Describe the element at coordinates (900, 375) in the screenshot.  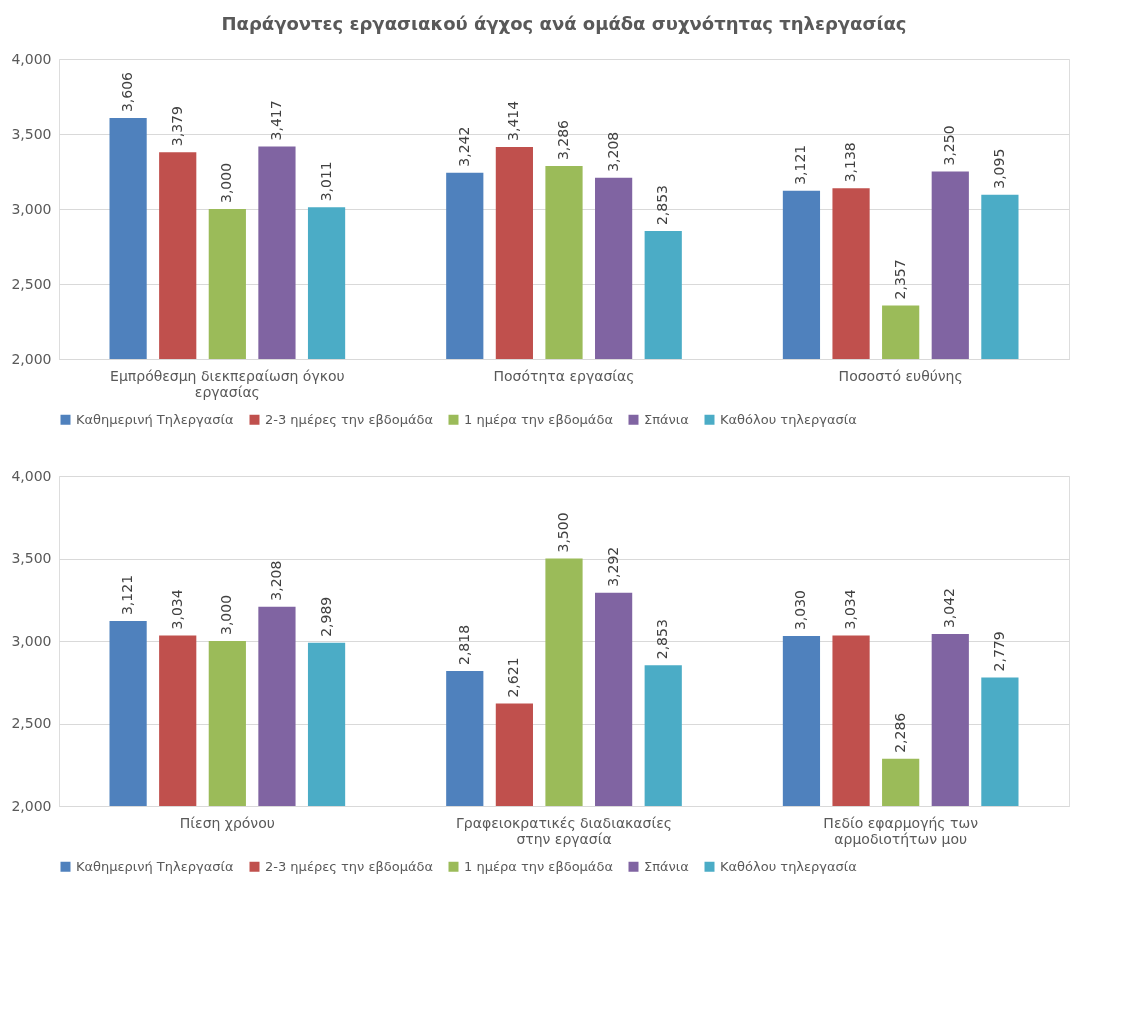
I see `x-tick-label: Ποσοστό ευθύνης` at that location.